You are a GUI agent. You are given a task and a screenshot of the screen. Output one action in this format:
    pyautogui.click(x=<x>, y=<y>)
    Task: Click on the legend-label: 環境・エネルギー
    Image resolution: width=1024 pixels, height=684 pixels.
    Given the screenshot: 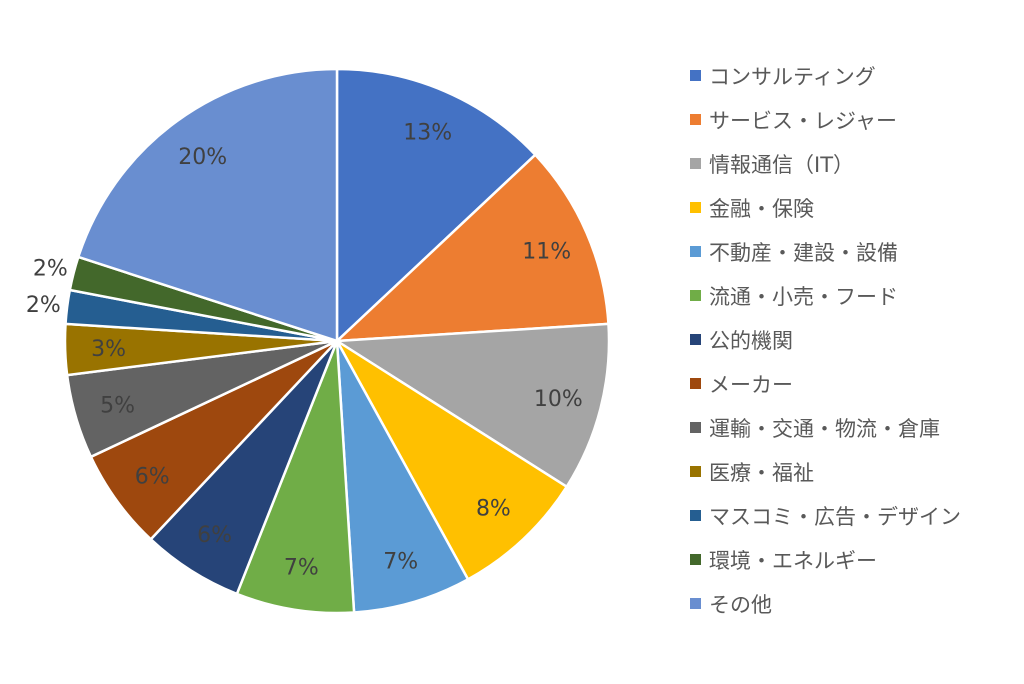 What is the action you would take?
    pyautogui.click(x=793, y=561)
    